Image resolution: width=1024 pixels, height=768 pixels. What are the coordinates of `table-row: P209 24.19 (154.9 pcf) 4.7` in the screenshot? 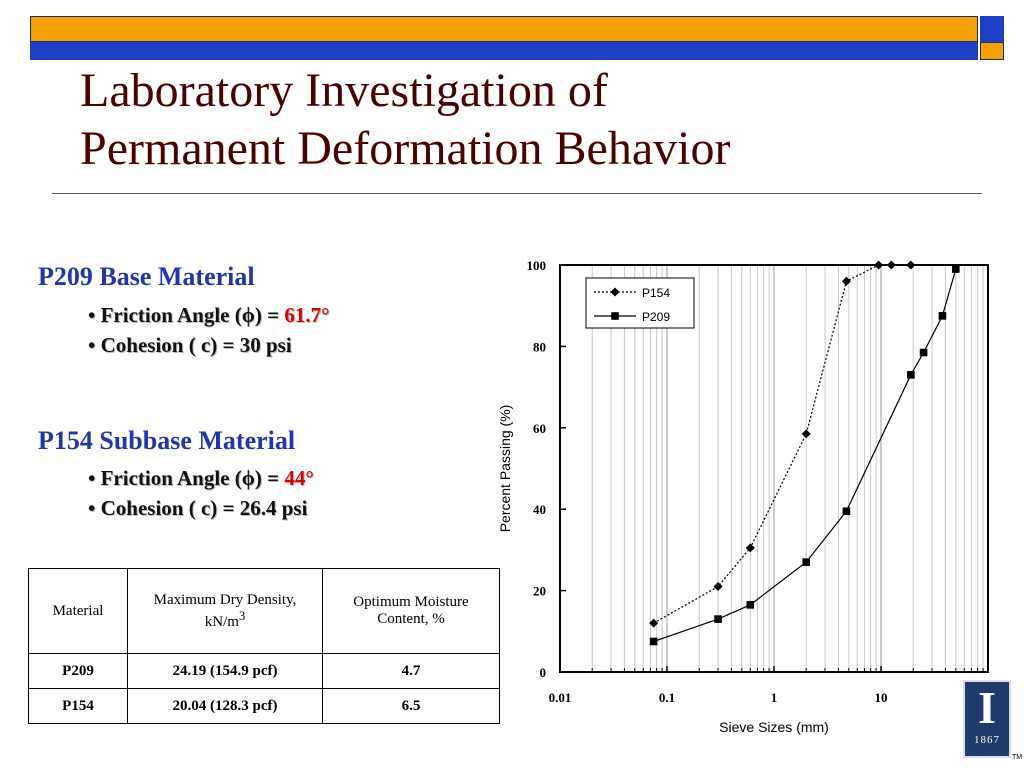 It's located at (264, 671).